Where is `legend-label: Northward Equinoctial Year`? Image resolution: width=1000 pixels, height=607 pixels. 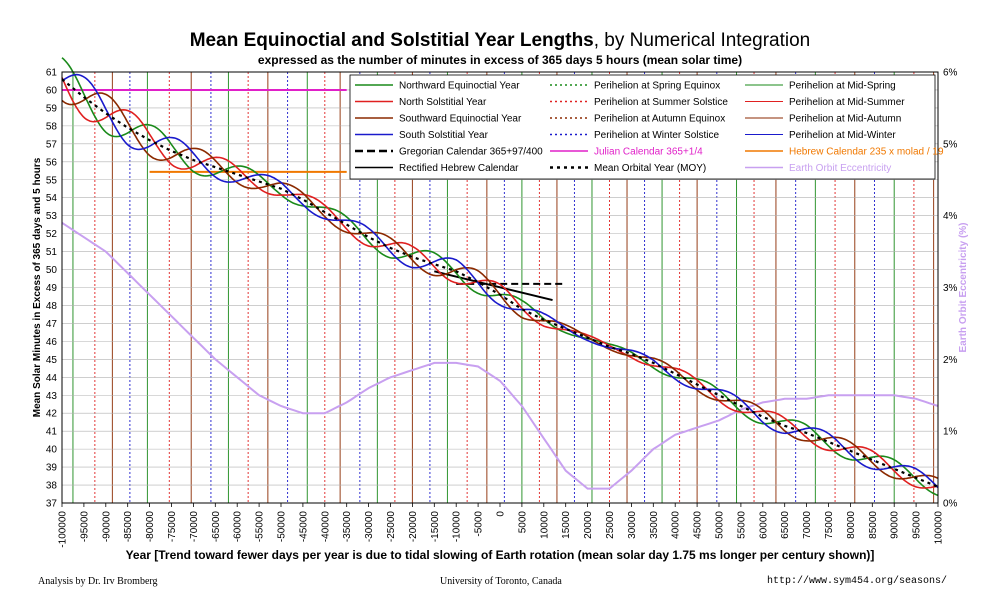 legend-label: Northward Equinoctial Year is located at coordinates (459, 86).